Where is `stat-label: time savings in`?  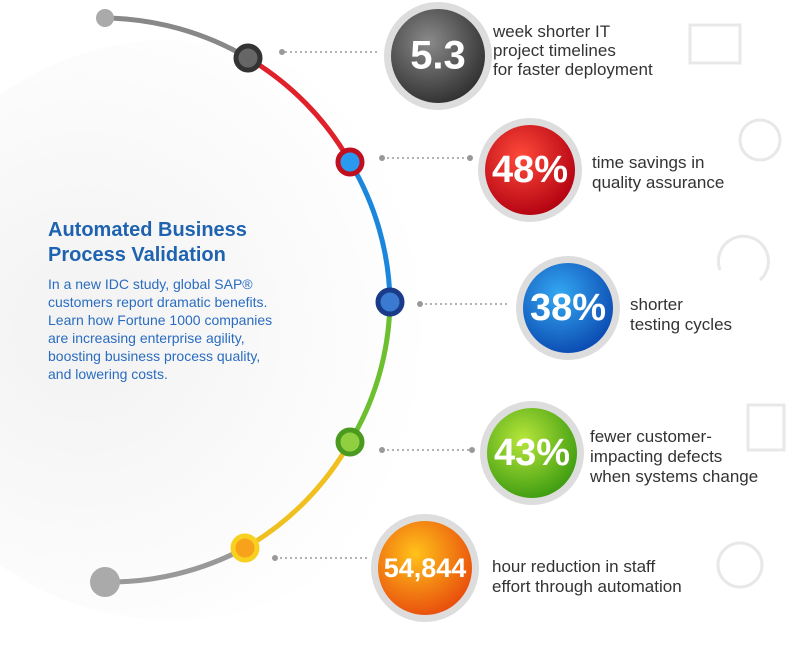 stat-label: time savings in is located at coordinates (648, 162).